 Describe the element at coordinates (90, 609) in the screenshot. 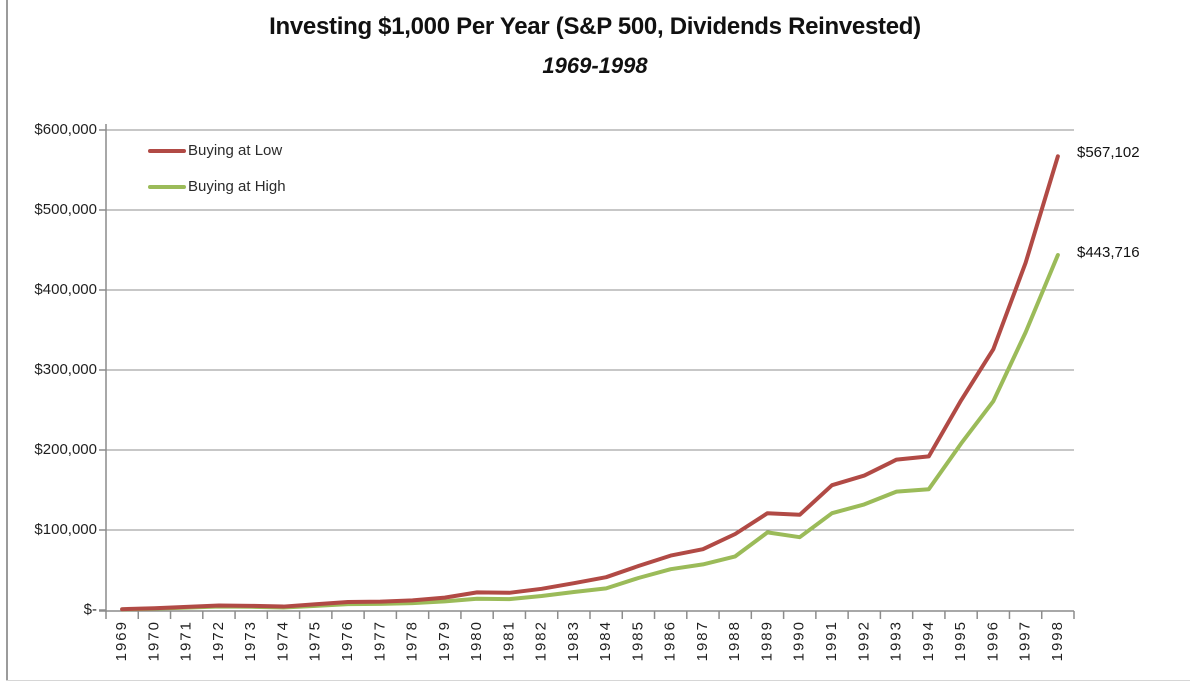

I see `y-axis-label: $-` at that location.